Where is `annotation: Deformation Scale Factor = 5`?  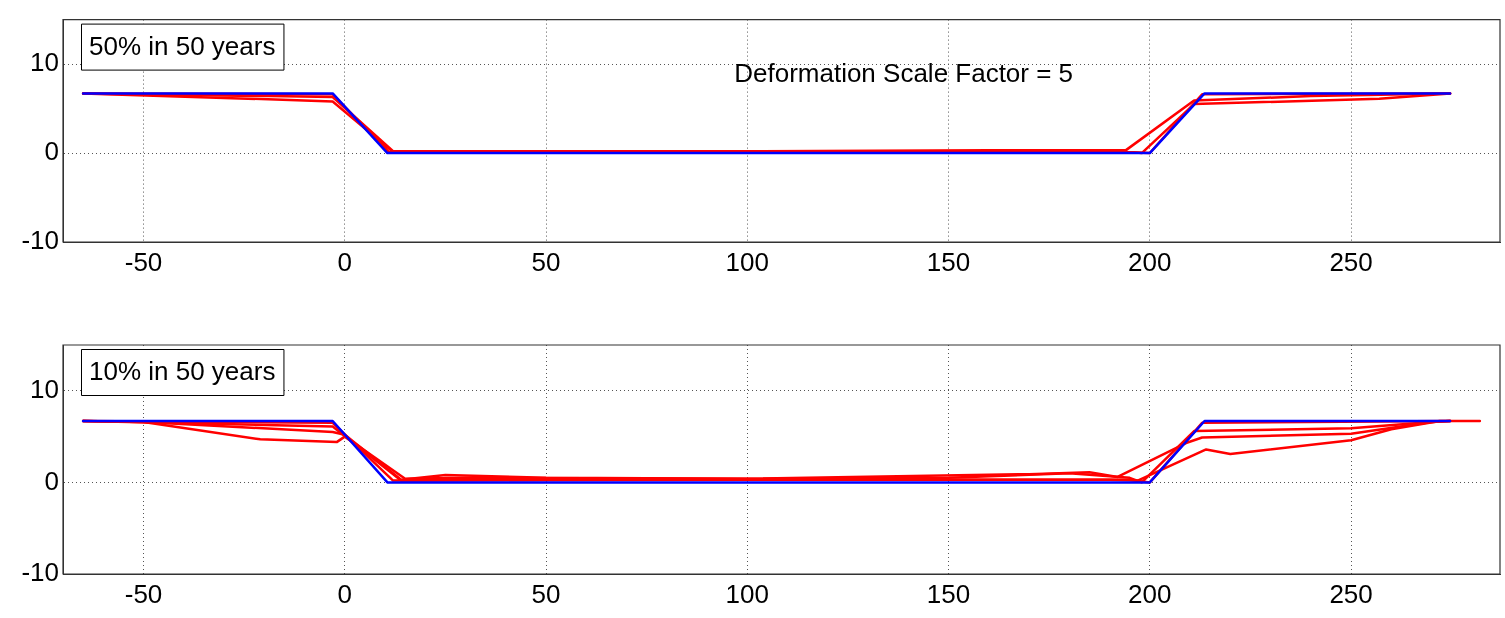 annotation: Deformation Scale Factor = 5 is located at coordinates (904, 72).